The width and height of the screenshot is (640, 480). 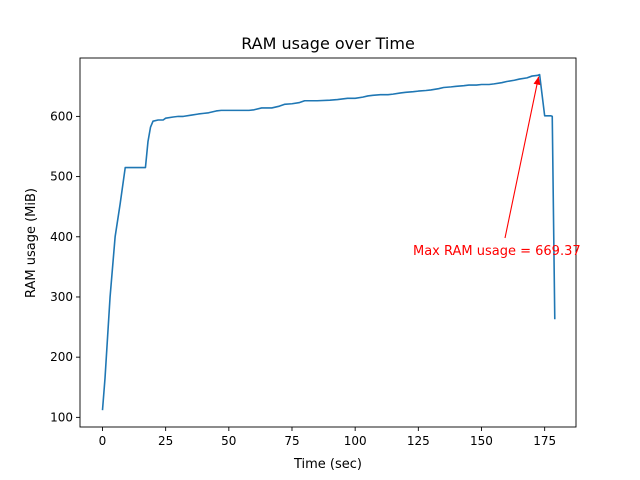 I want to click on max-annotation-arrowhead, so click(x=537, y=81).